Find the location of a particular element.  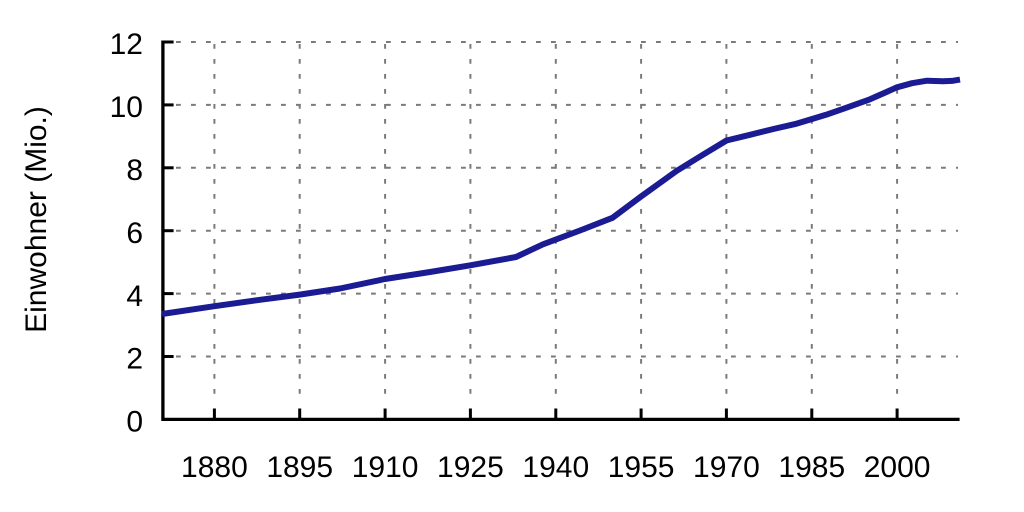

svg-text: 1880 is located at coordinates (214, 467).